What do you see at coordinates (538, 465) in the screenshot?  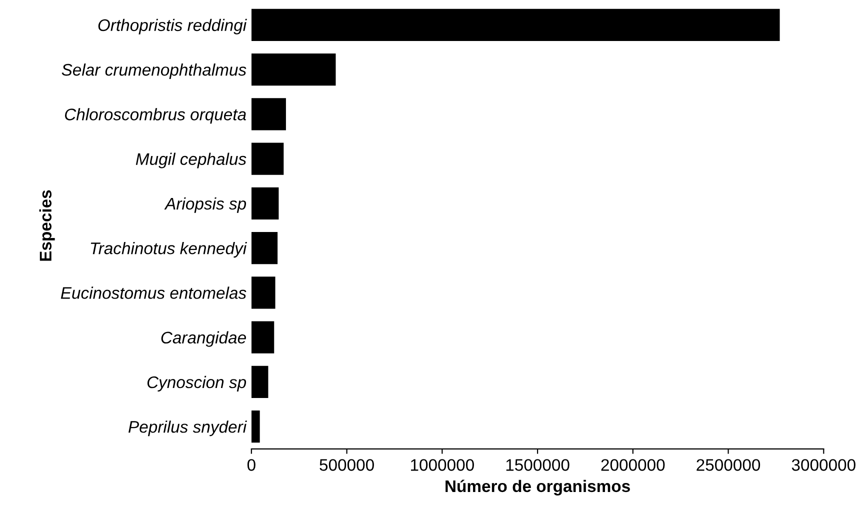 I see `x-tick-label: 1500000` at bounding box center [538, 465].